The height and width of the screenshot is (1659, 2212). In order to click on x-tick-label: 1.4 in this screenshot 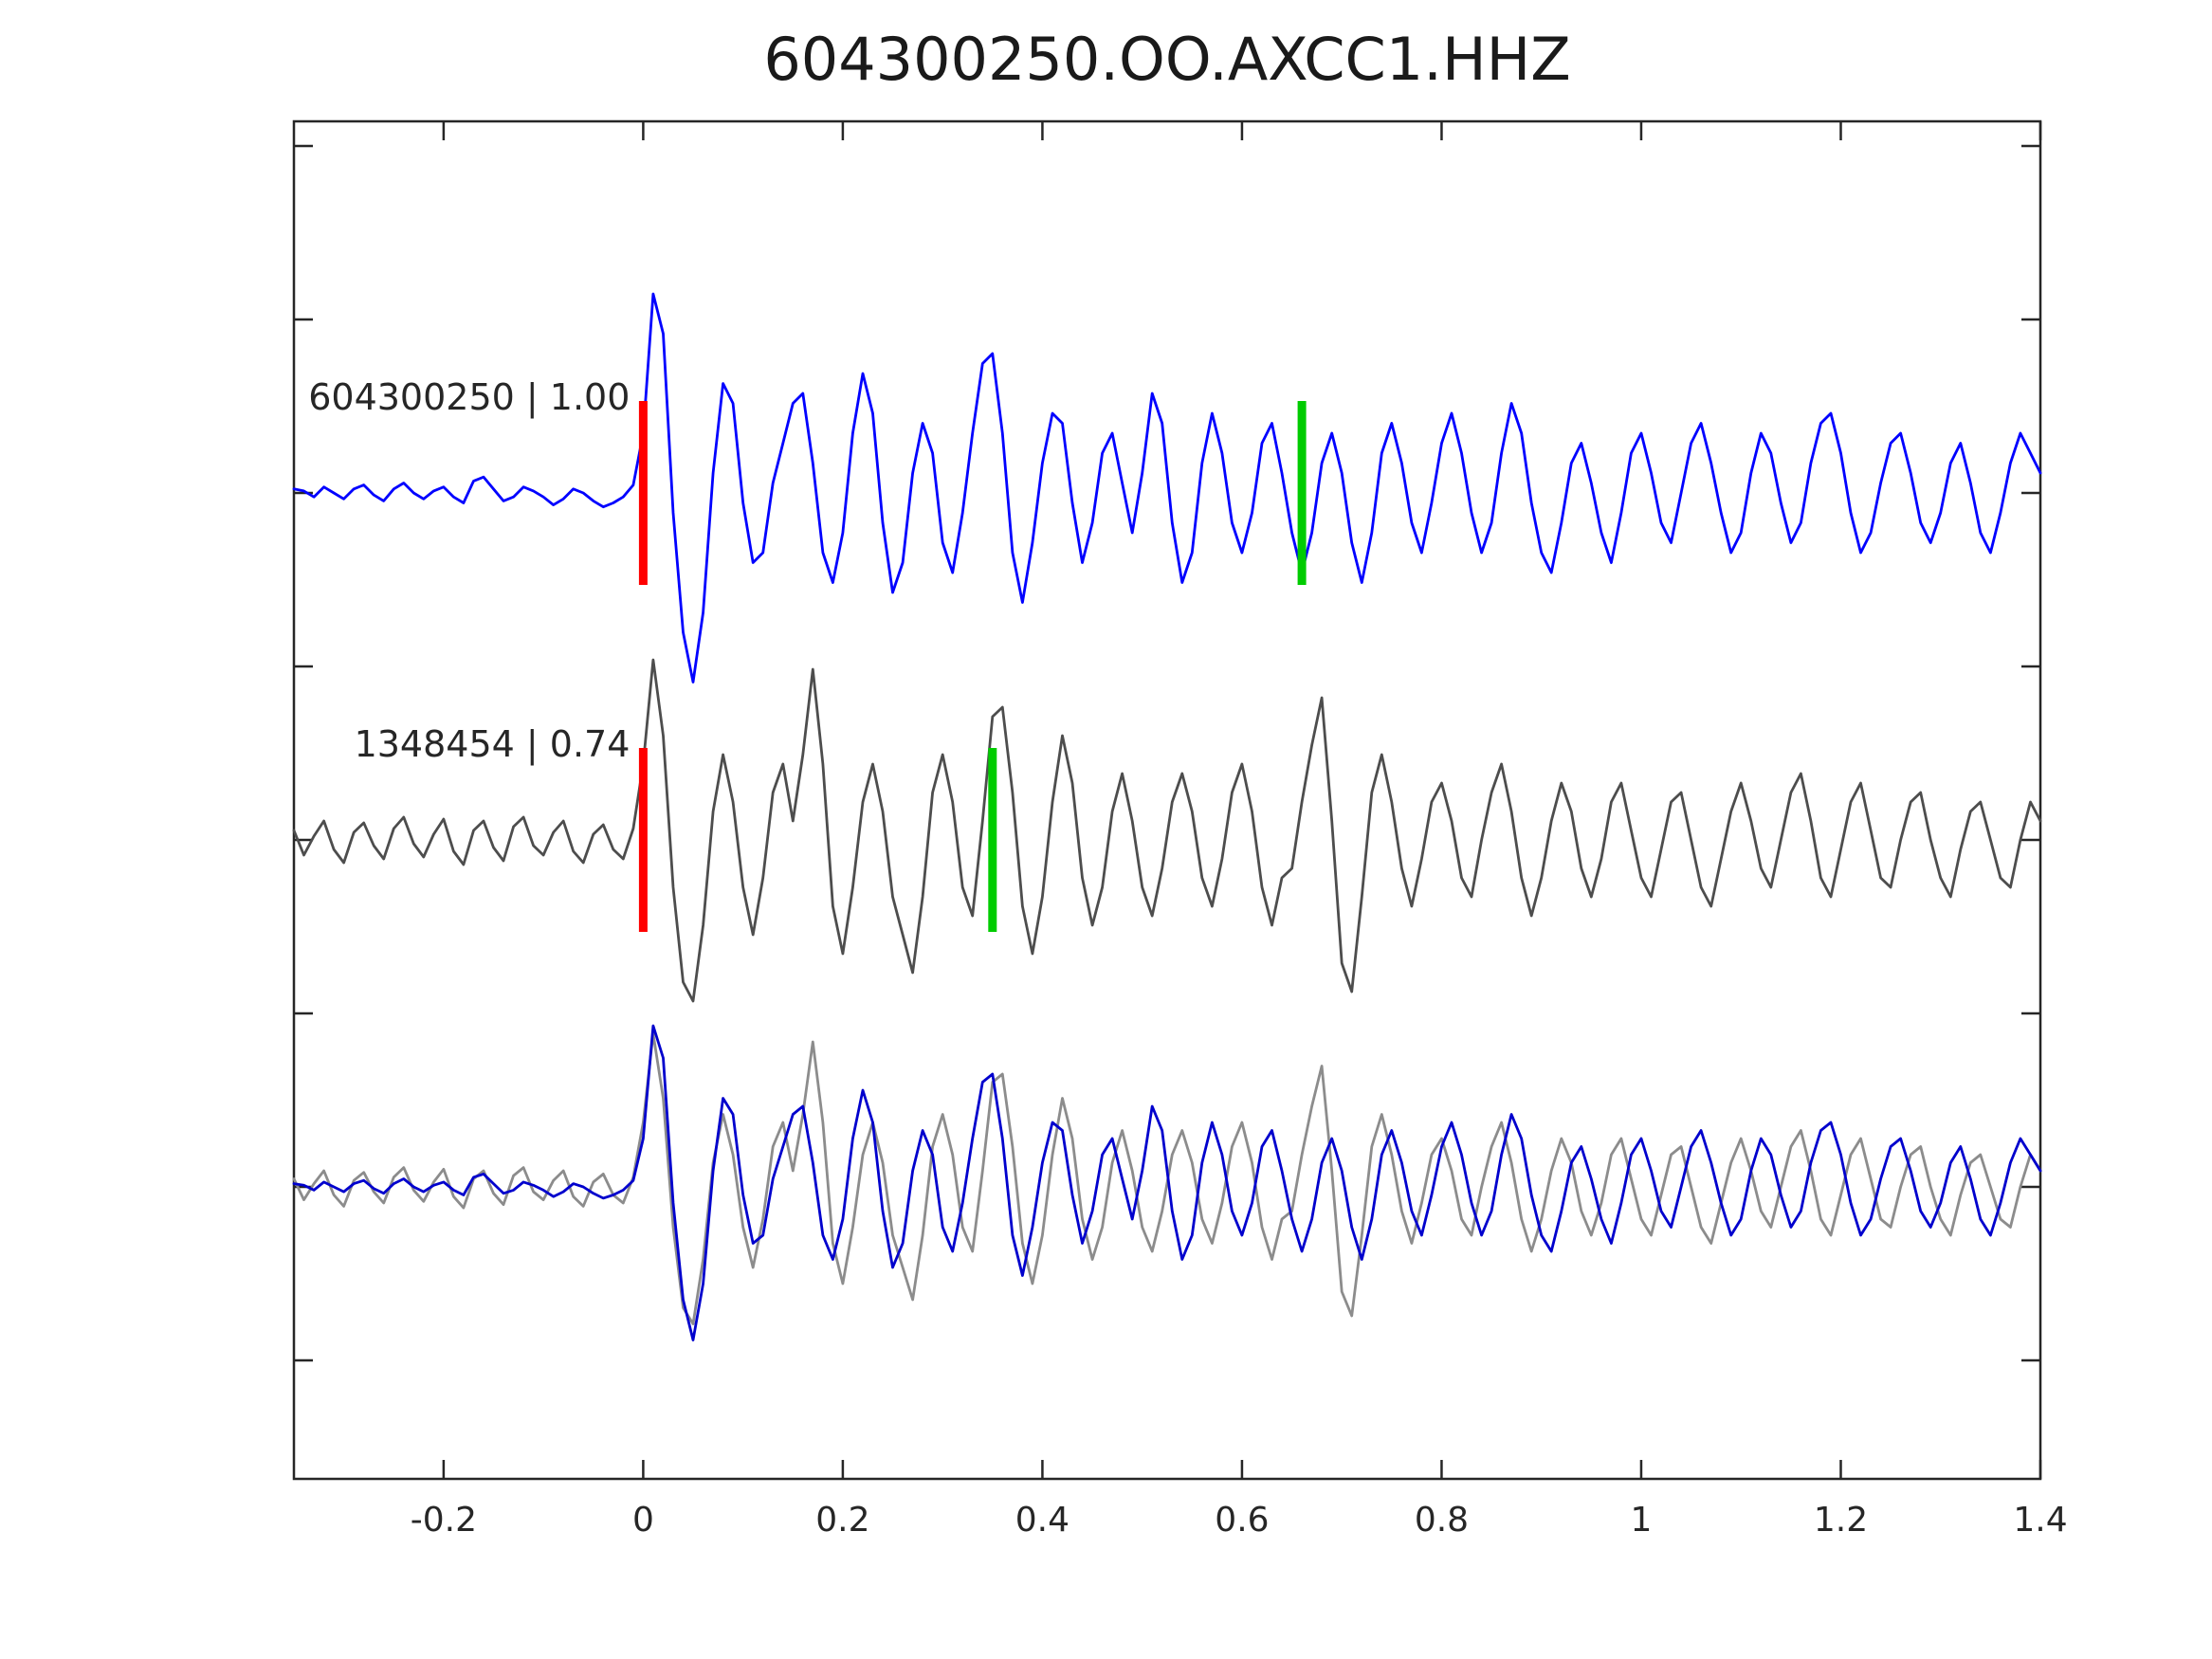, I will do `click(2040, 1520)`.